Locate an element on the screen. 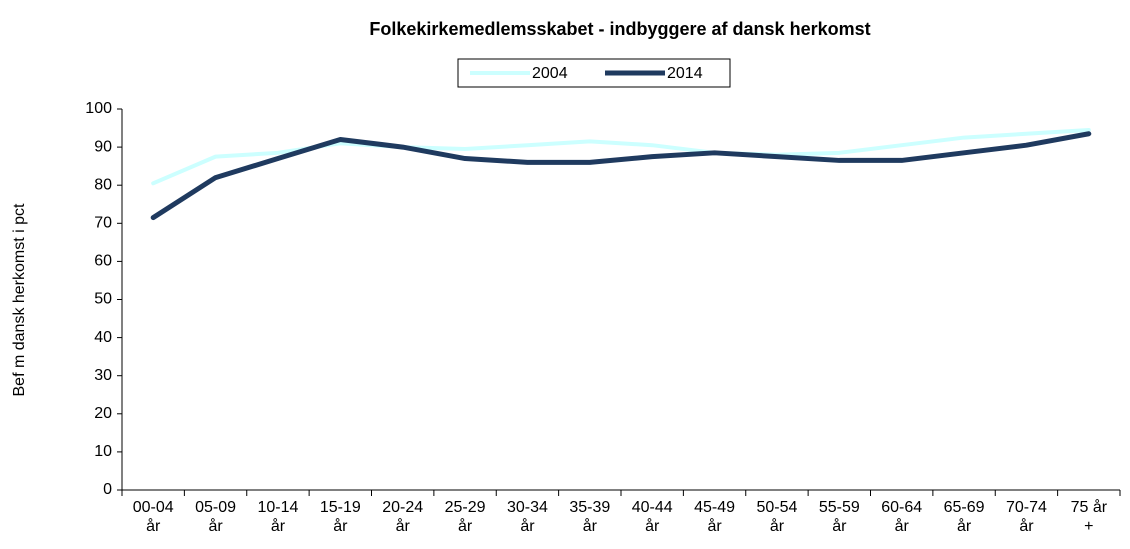 This screenshot has height=549, width=1130. x-tick-label: 30-34 år is located at coordinates (527, 517).